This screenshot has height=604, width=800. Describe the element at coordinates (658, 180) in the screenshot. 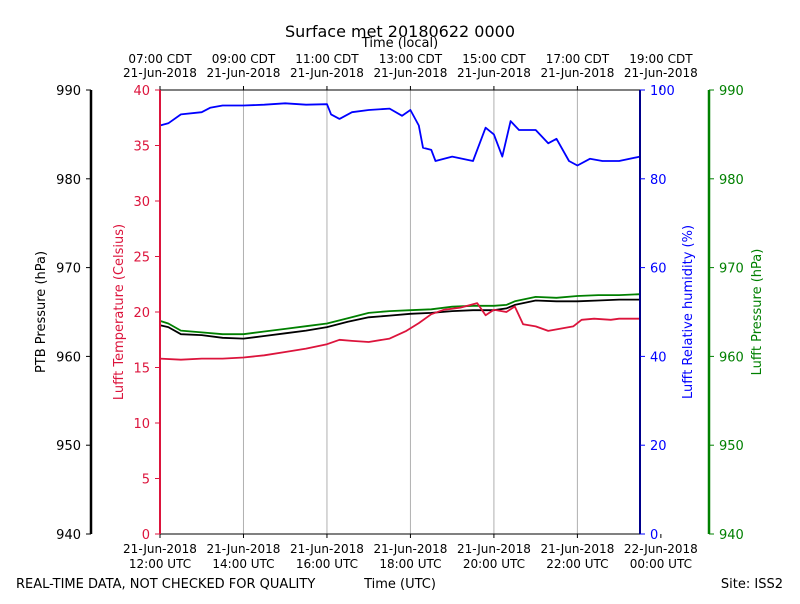

I see `rh-tick-label: 80` at that location.